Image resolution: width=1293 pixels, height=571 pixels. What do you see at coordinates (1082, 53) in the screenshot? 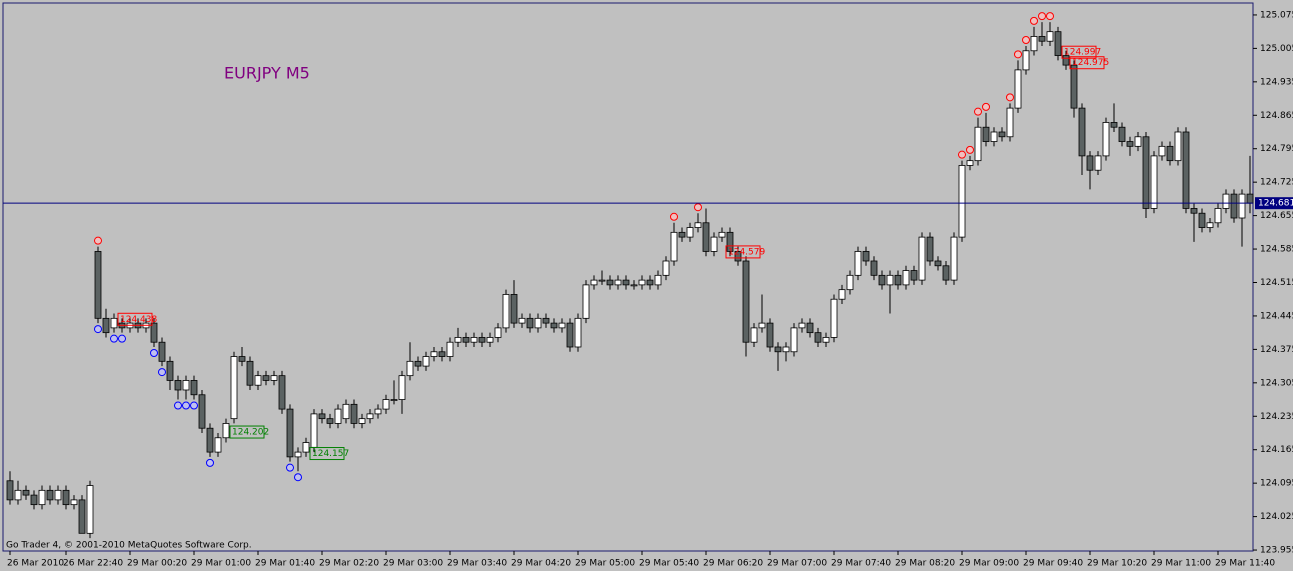
I see `price-label: 124.997` at bounding box center [1082, 53].